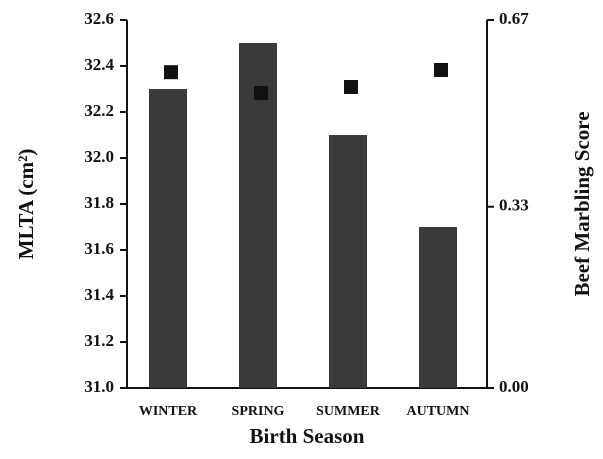 The height and width of the screenshot is (459, 603). What do you see at coordinates (438, 411) in the screenshot?
I see `x-tick-label: AUTUMN` at bounding box center [438, 411].